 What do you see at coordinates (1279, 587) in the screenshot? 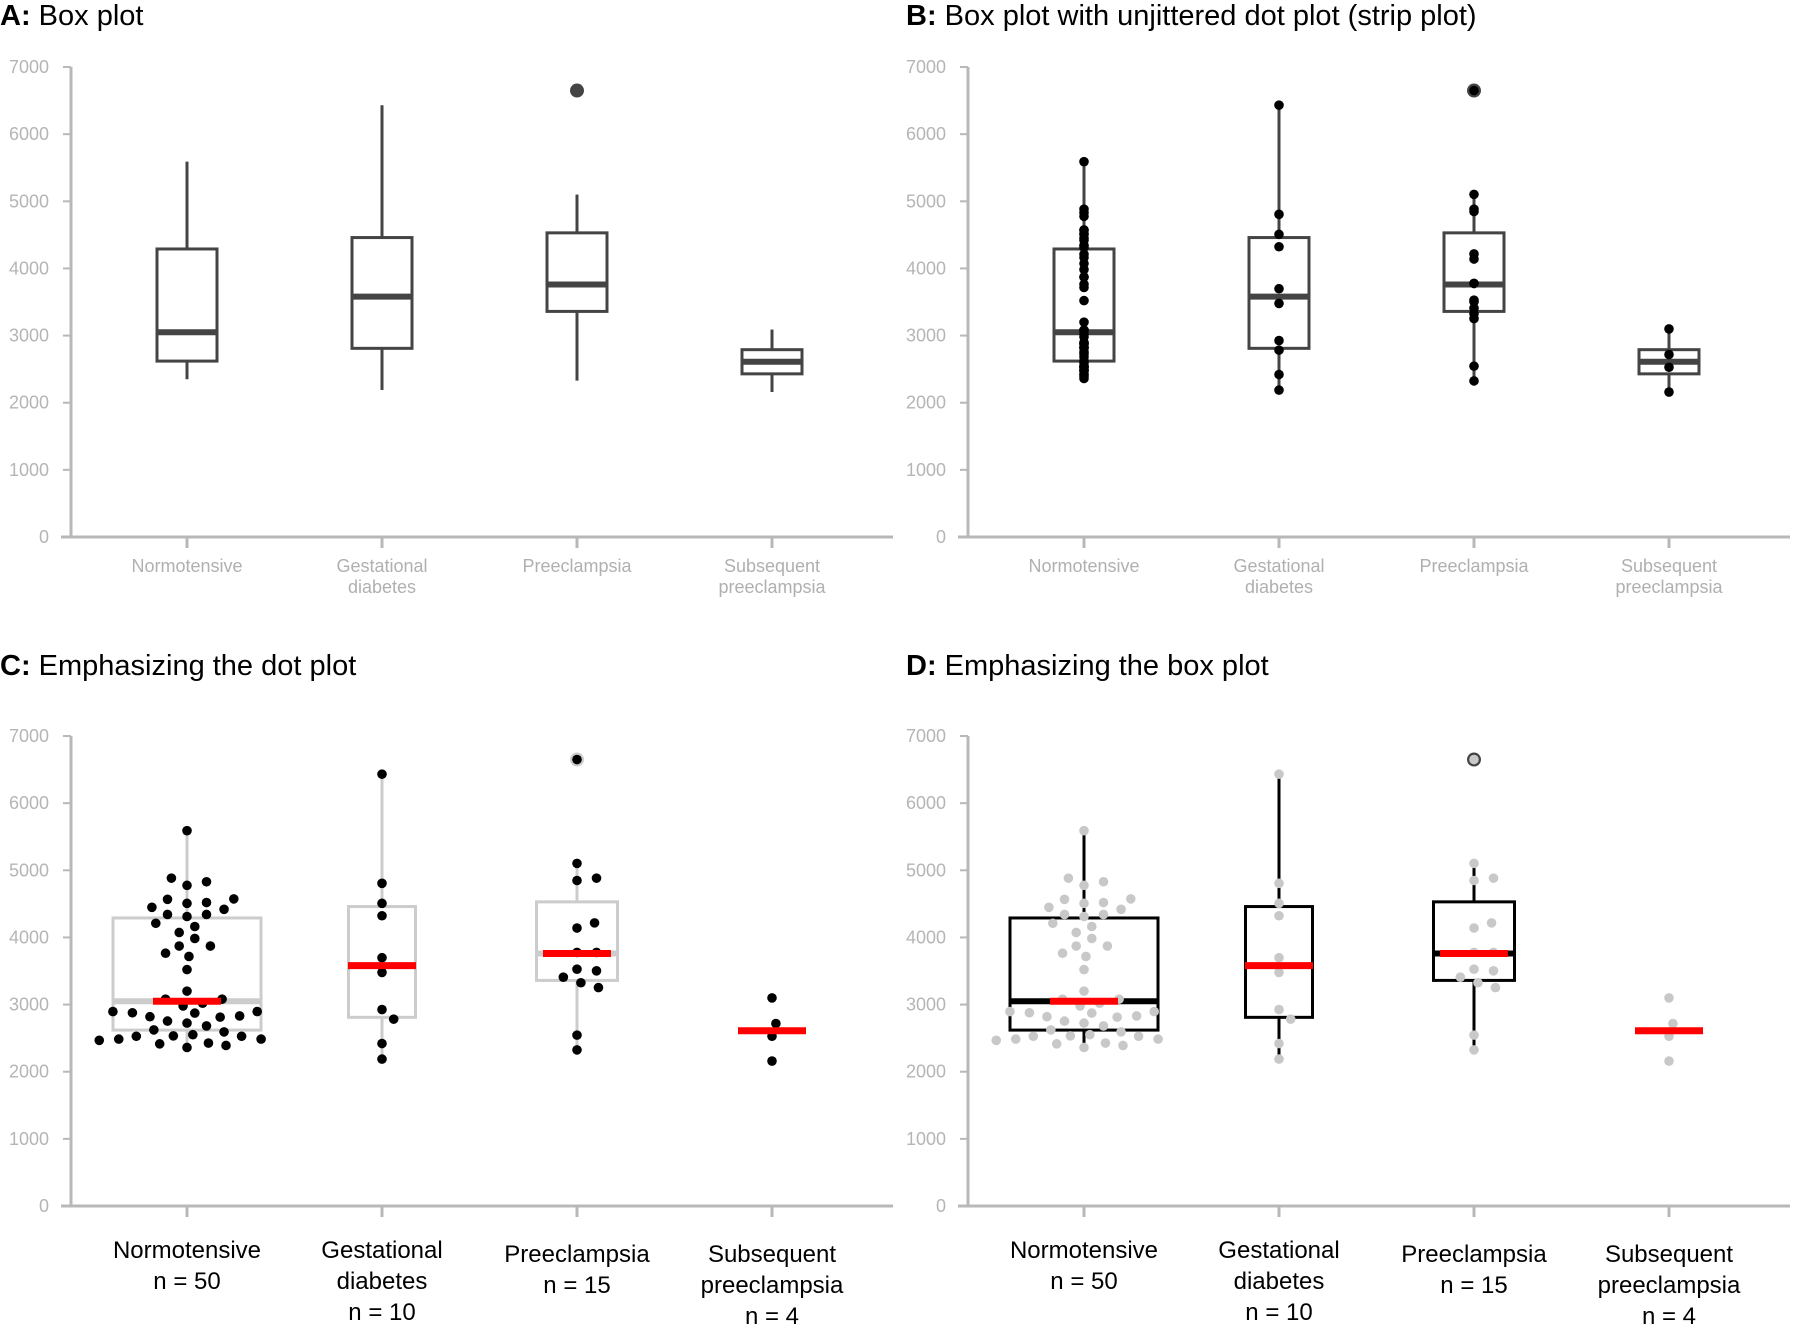
I see `x-tick-label: diabetes` at bounding box center [1279, 587].